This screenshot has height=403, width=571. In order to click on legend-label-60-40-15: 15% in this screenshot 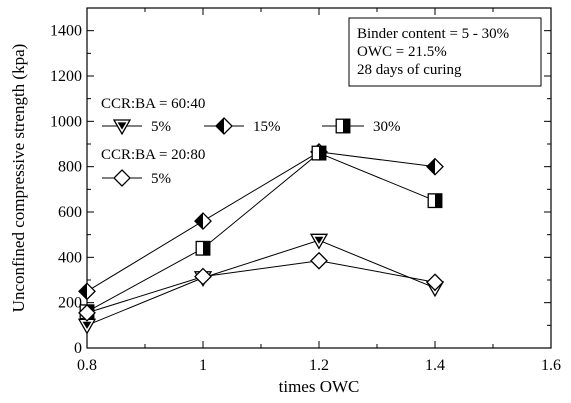, I will do `click(267, 127)`.